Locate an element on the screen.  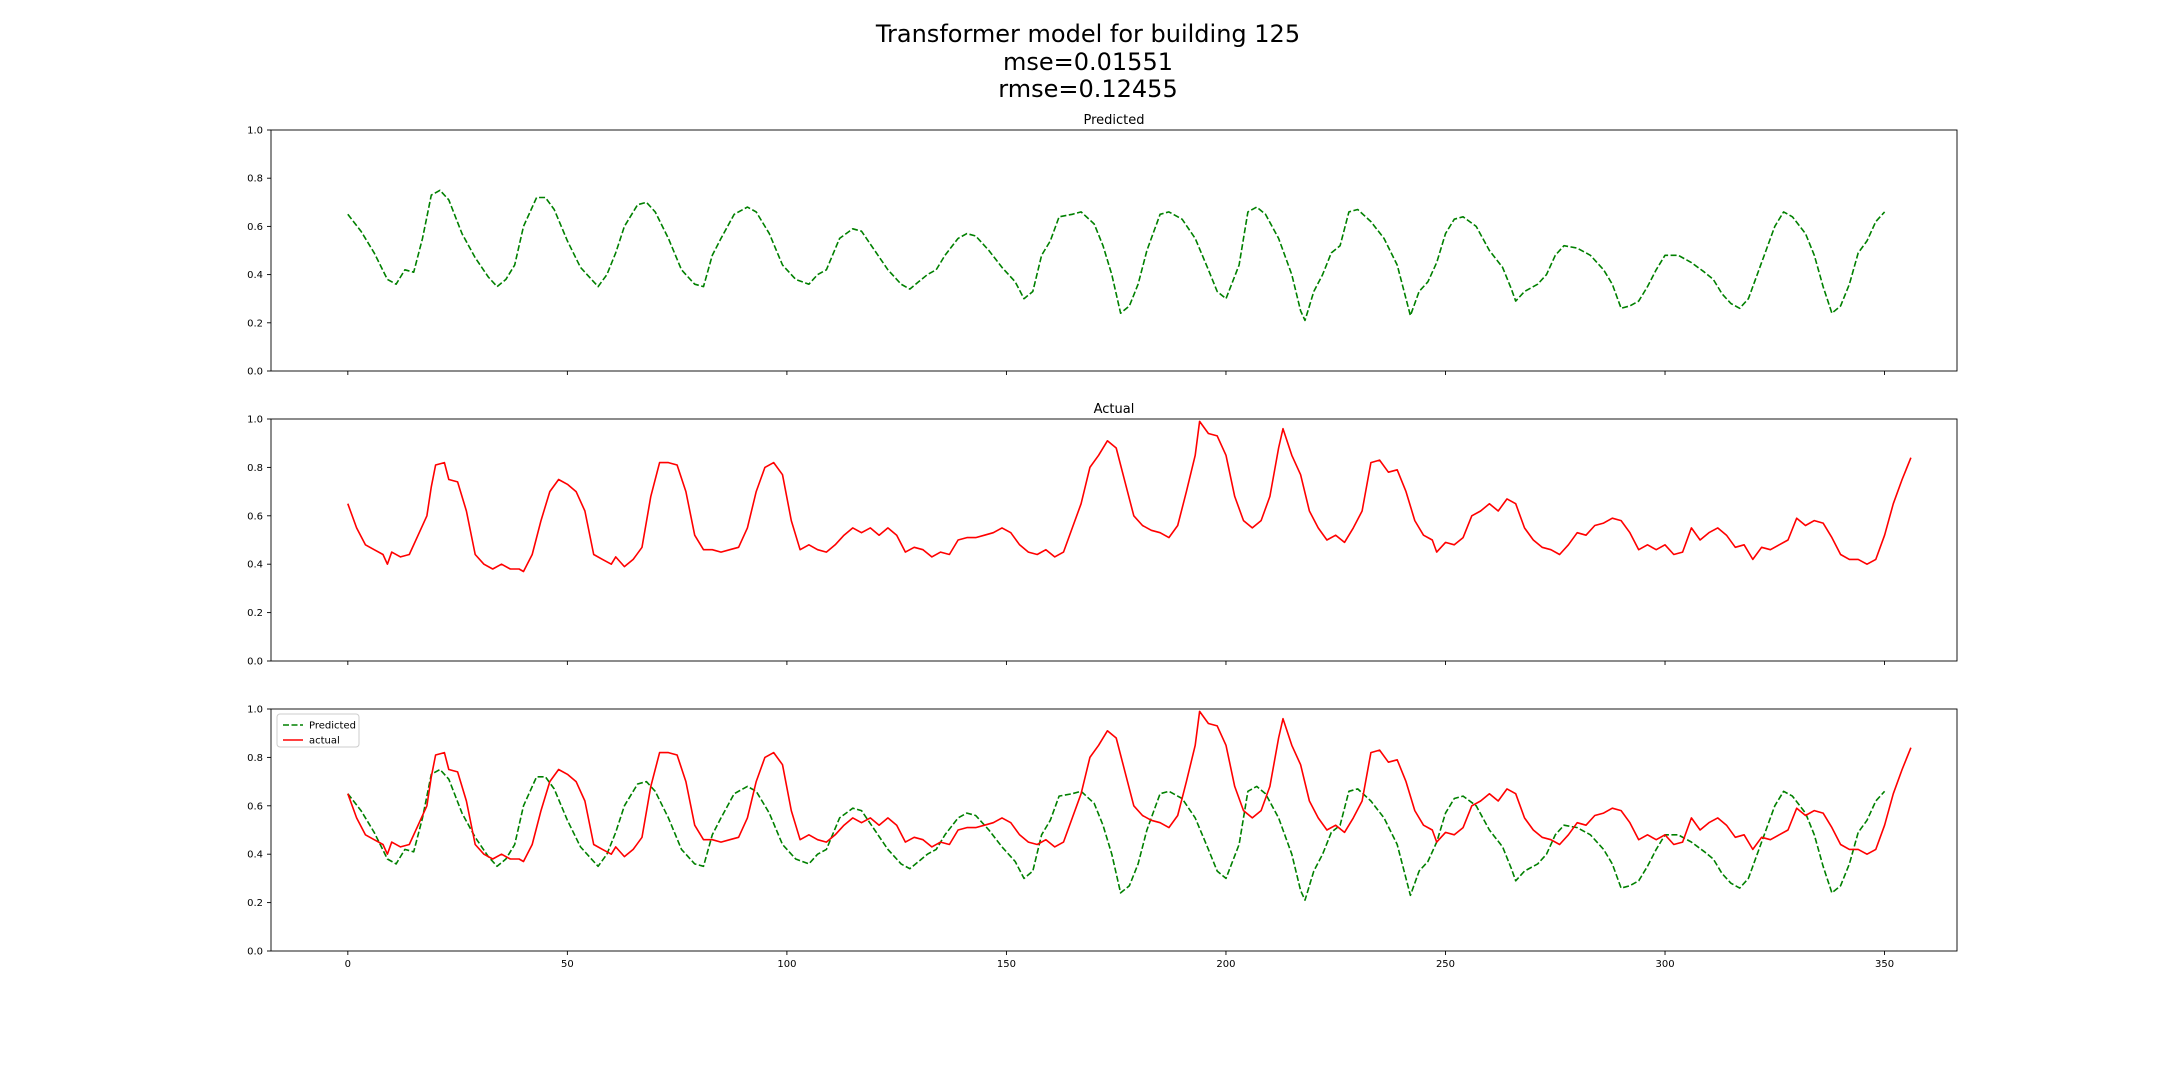
figure-title-line-2: mse=0.01551 is located at coordinates (1088, 62).